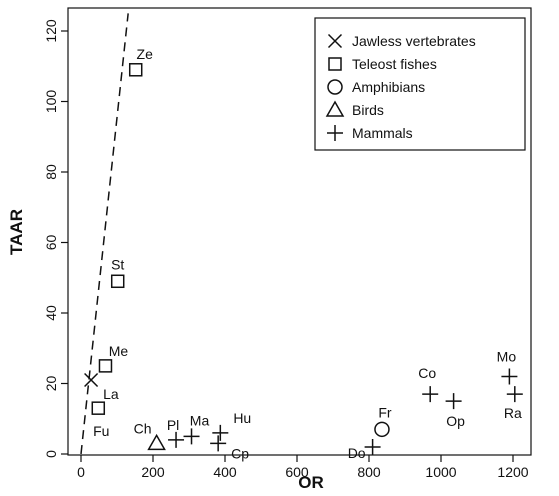  Describe the element at coordinates (145, 54) in the screenshot. I see `point-label-ze: Ze` at that location.